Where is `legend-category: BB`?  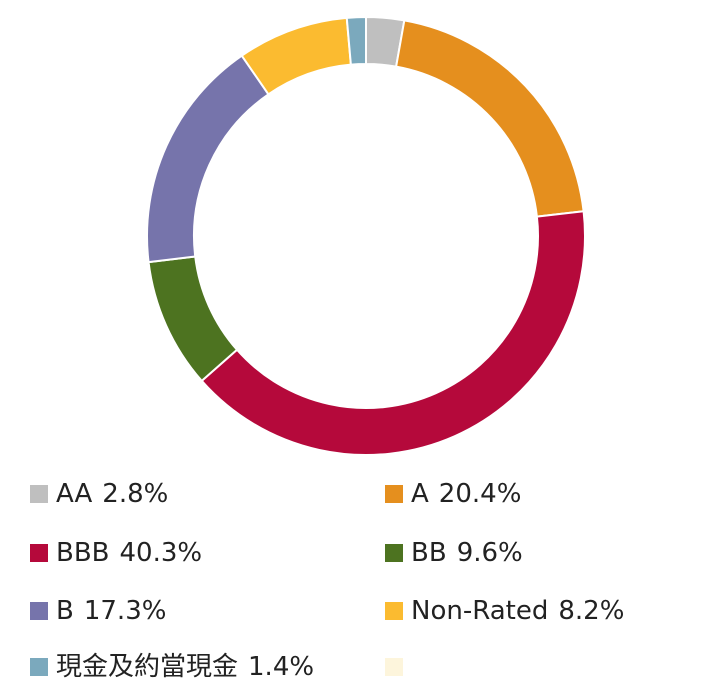
legend-category: BB is located at coordinates (429, 553).